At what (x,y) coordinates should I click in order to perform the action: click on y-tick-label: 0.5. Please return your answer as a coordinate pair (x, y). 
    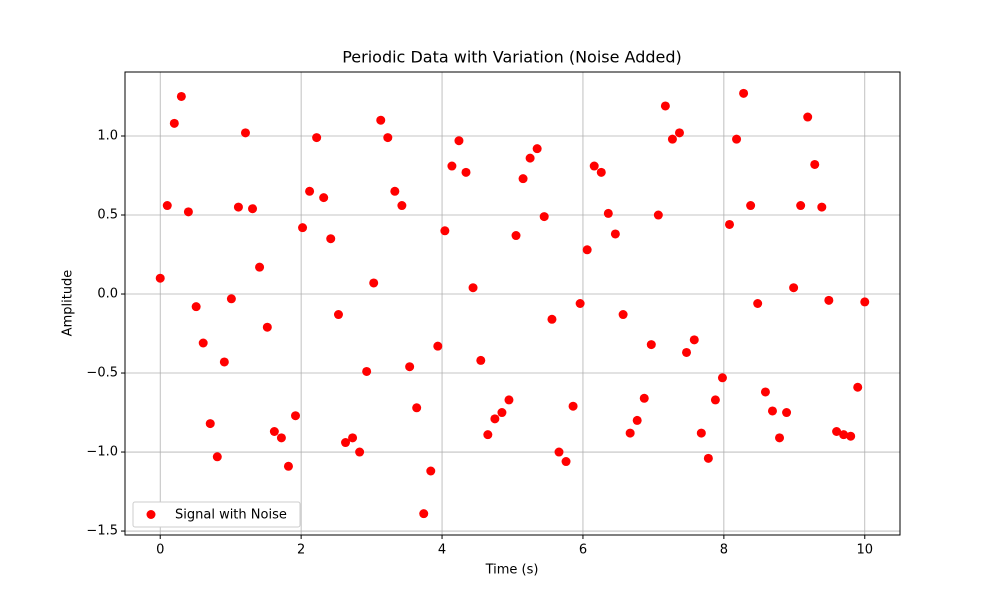
    Looking at the image, I should click on (107, 215).